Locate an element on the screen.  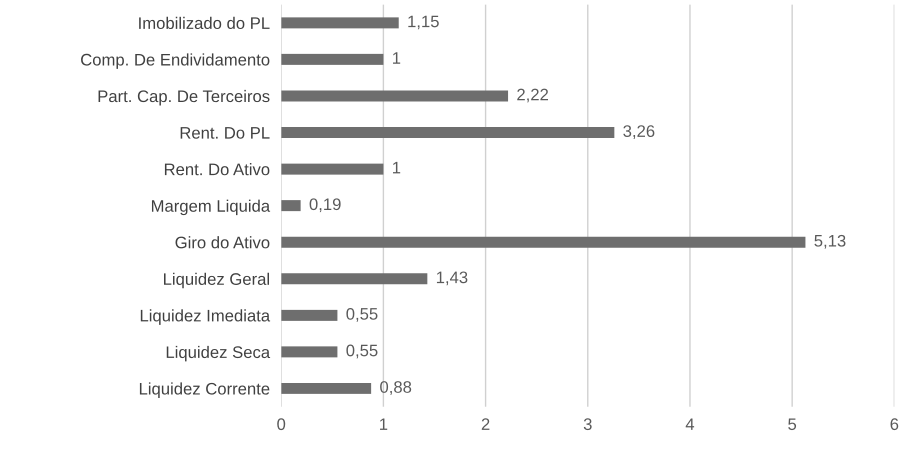
y-tick-label: Part. Cap. De Terceiros is located at coordinates (184, 98).